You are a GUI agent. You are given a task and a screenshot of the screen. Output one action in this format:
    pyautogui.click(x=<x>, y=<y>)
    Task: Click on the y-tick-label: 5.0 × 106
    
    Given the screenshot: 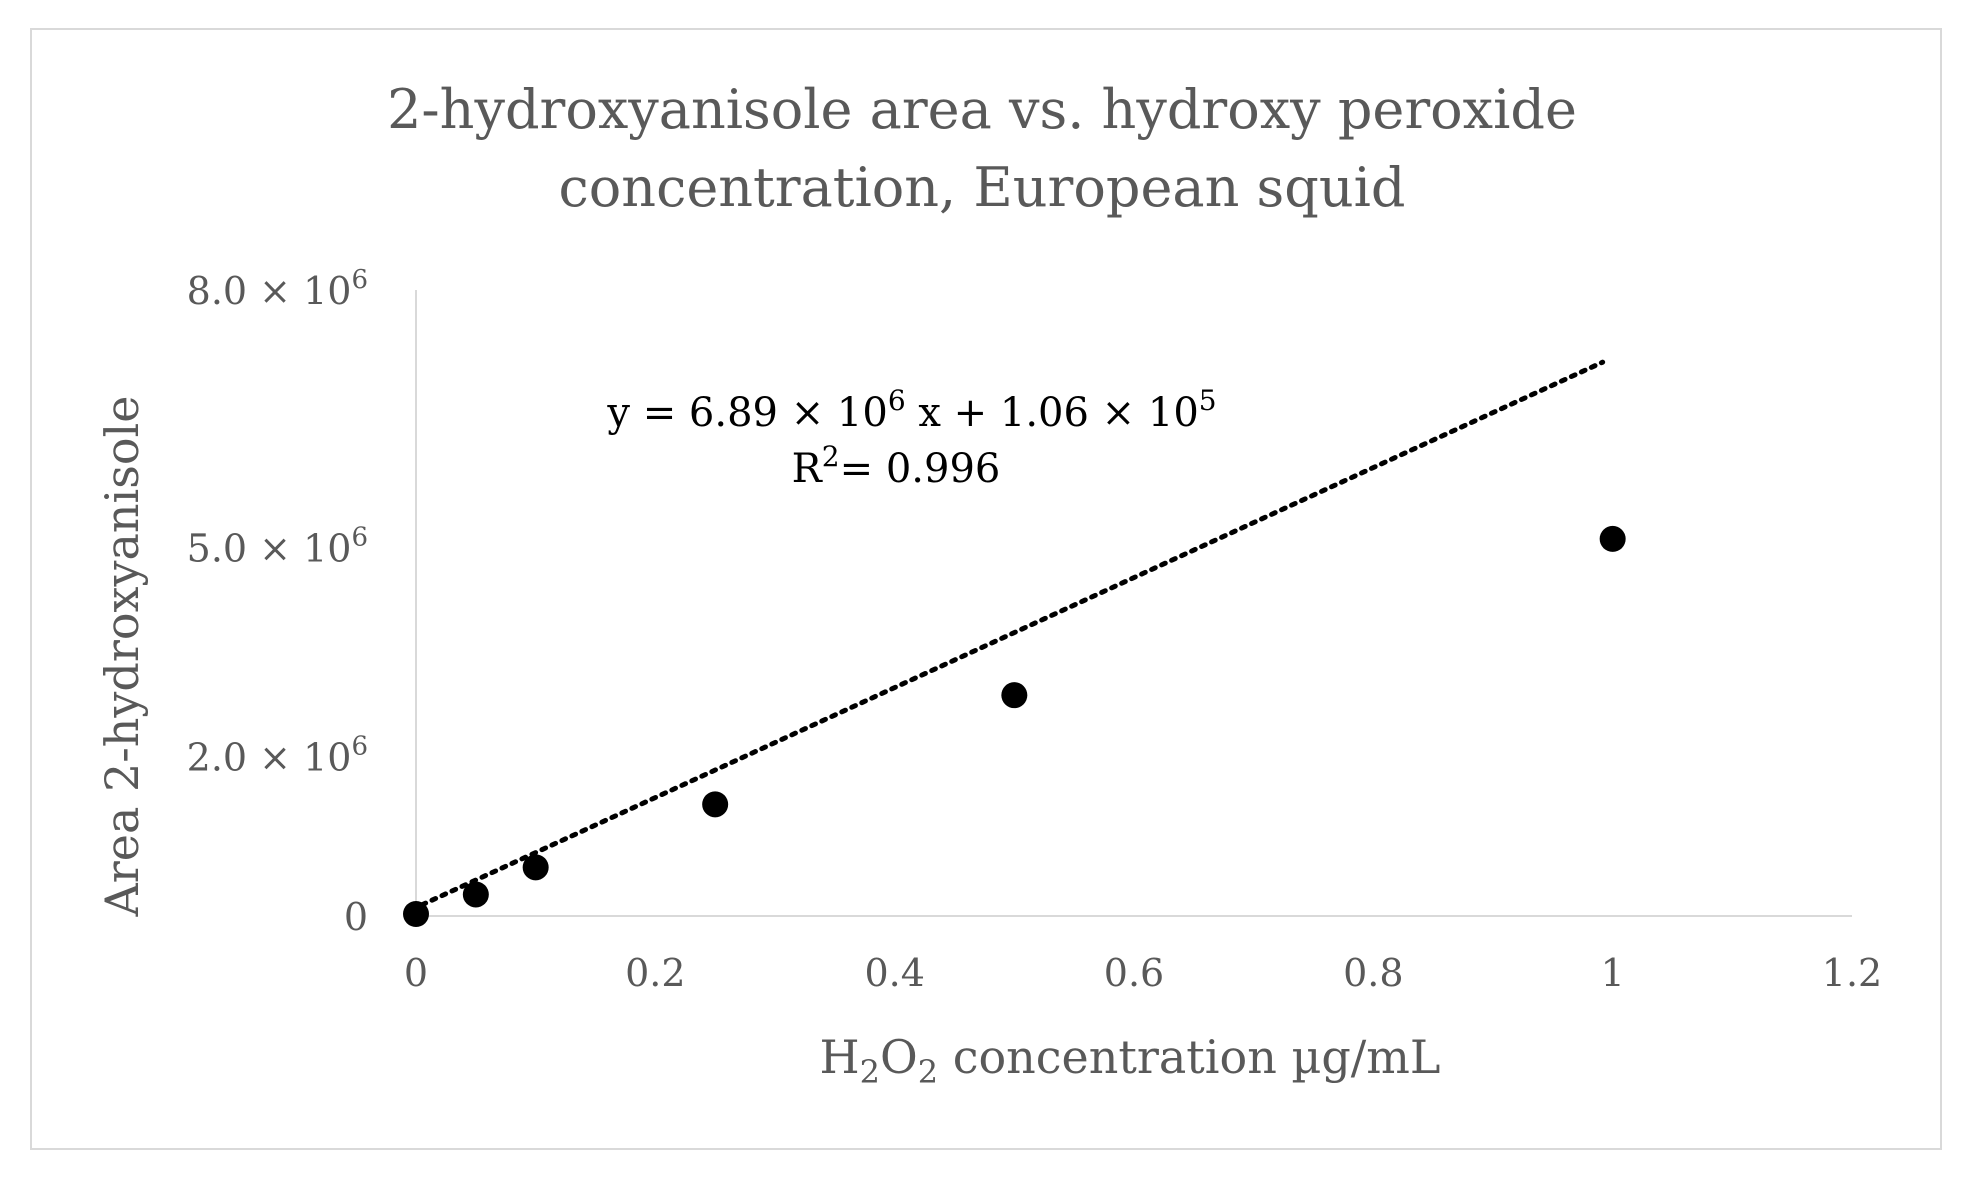 What is the action you would take?
    pyautogui.click(x=277, y=546)
    